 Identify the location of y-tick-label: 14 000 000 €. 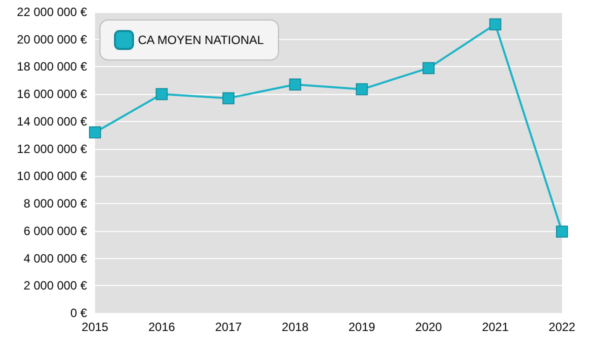
(52, 121).